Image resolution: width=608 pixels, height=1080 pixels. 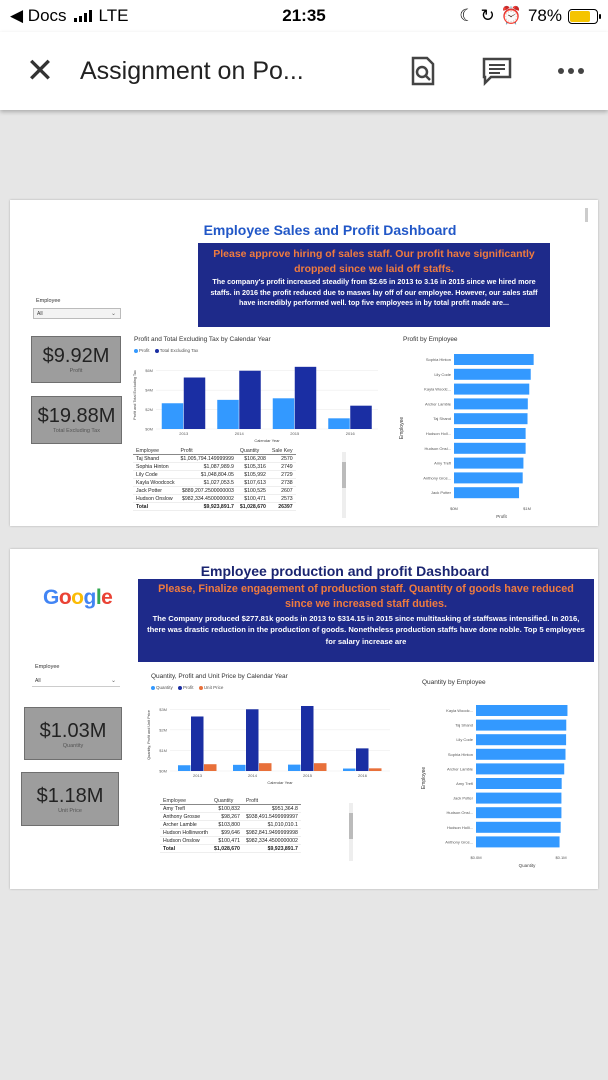 What do you see at coordinates (271, 832) in the screenshot?
I see `table-cell: $982,841.9499999998` at bounding box center [271, 832].